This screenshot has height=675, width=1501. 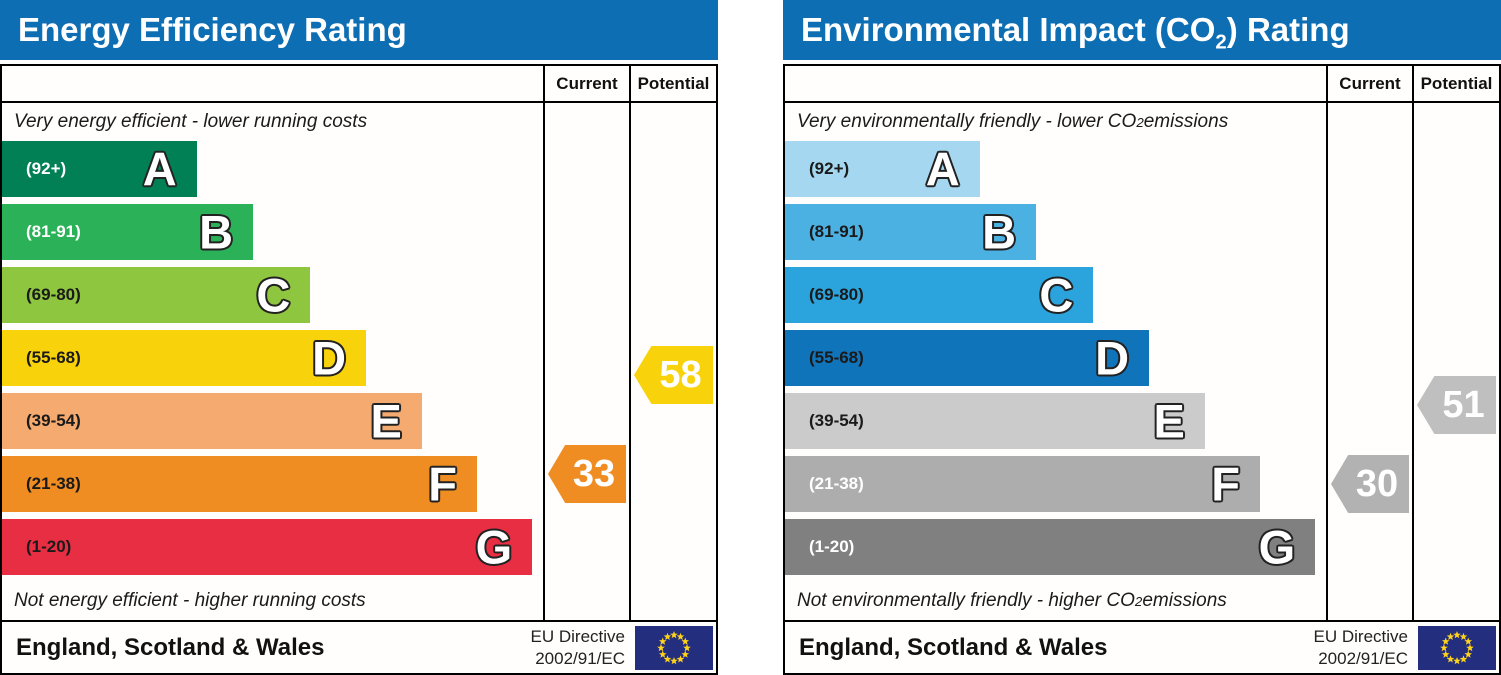 I want to click on potential-column-header: Potential, so click(x=672, y=83).